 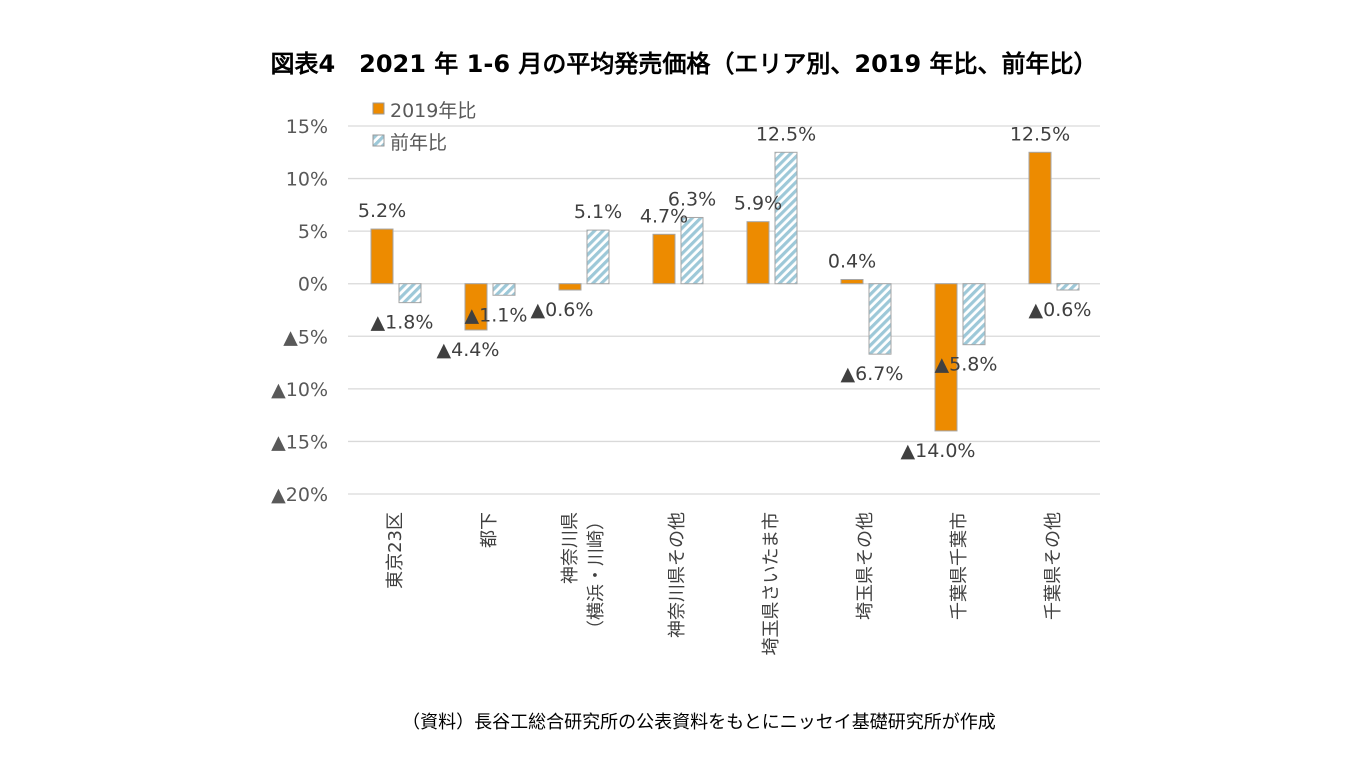 I want to click on data-label-2019: 4.7%, so click(x=664, y=216).